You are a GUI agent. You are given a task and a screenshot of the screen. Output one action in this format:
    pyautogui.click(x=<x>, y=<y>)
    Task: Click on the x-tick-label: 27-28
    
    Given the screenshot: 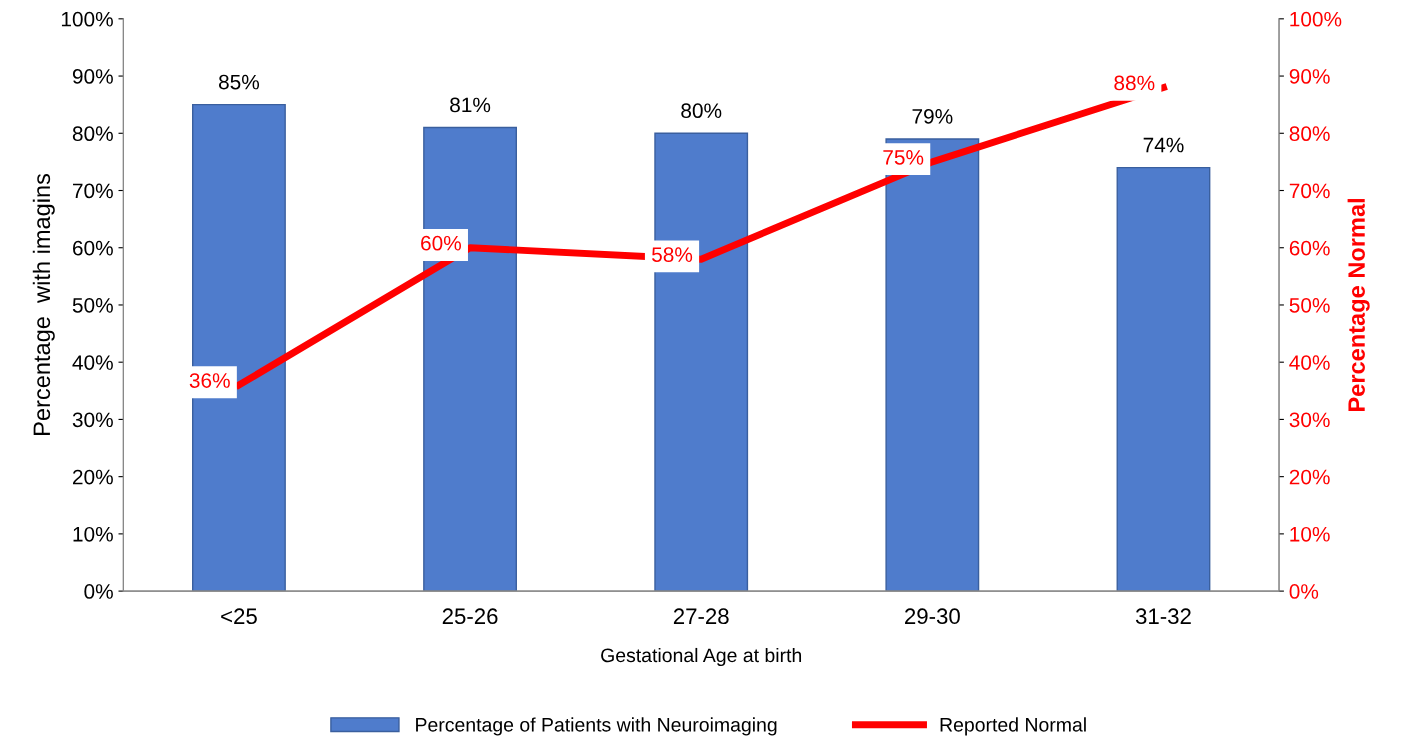 What is the action you would take?
    pyautogui.click(x=701, y=616)
    